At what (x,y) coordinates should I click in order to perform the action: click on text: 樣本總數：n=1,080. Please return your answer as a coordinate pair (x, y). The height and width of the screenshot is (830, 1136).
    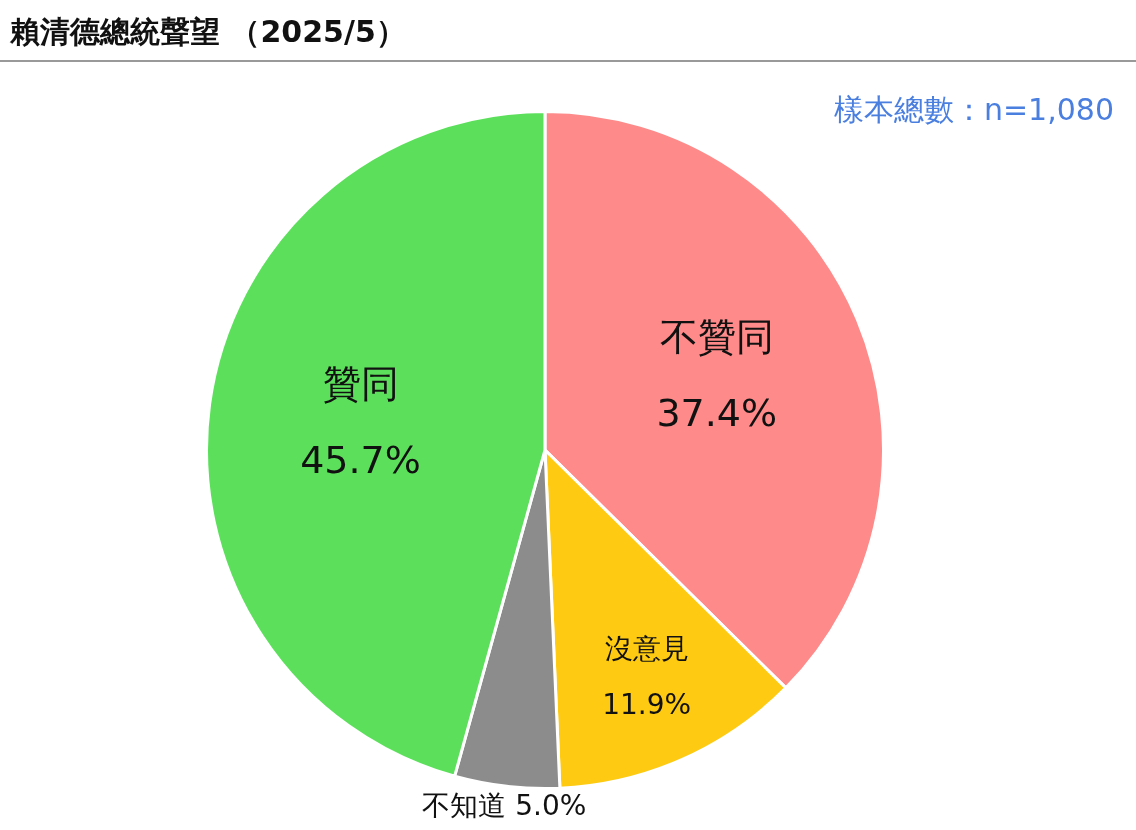
    Looking at the image, I should click on (973, 110).